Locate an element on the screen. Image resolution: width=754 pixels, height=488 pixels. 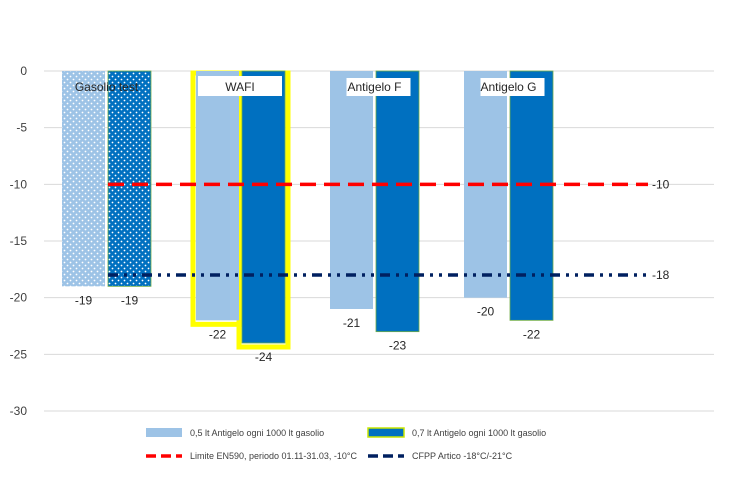
data-label: -20 is located at coordinates (486, 312).